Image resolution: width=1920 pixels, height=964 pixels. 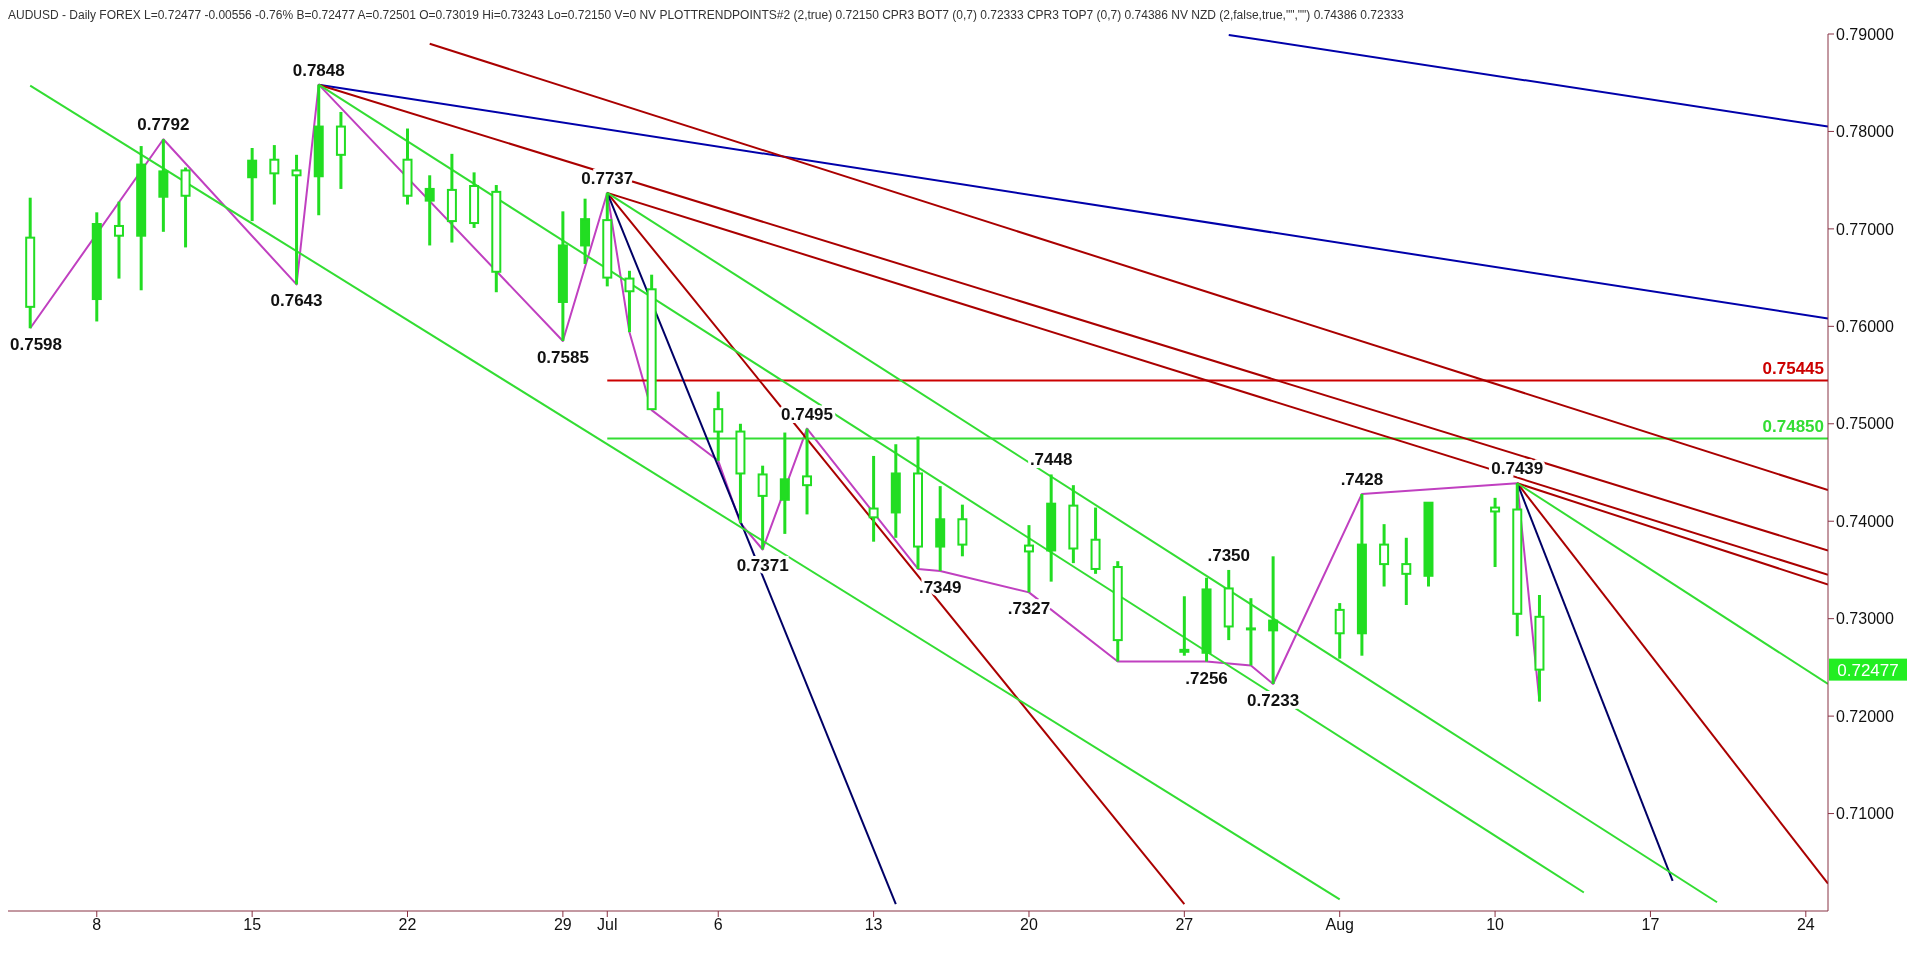 I want to click on x-tick-label: 6, so click(x=718, y=925).